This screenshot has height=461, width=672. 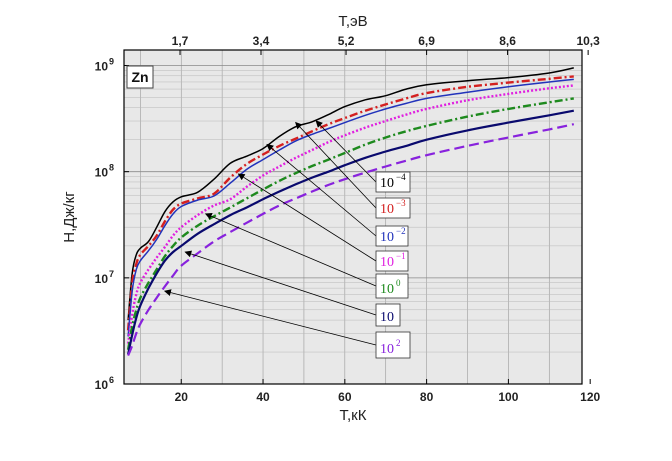 What do you see at coordinates (69, 217) in the screenshot?
I see `y-axis-title: H,Дж/кг` at bounding box center [69, 217].